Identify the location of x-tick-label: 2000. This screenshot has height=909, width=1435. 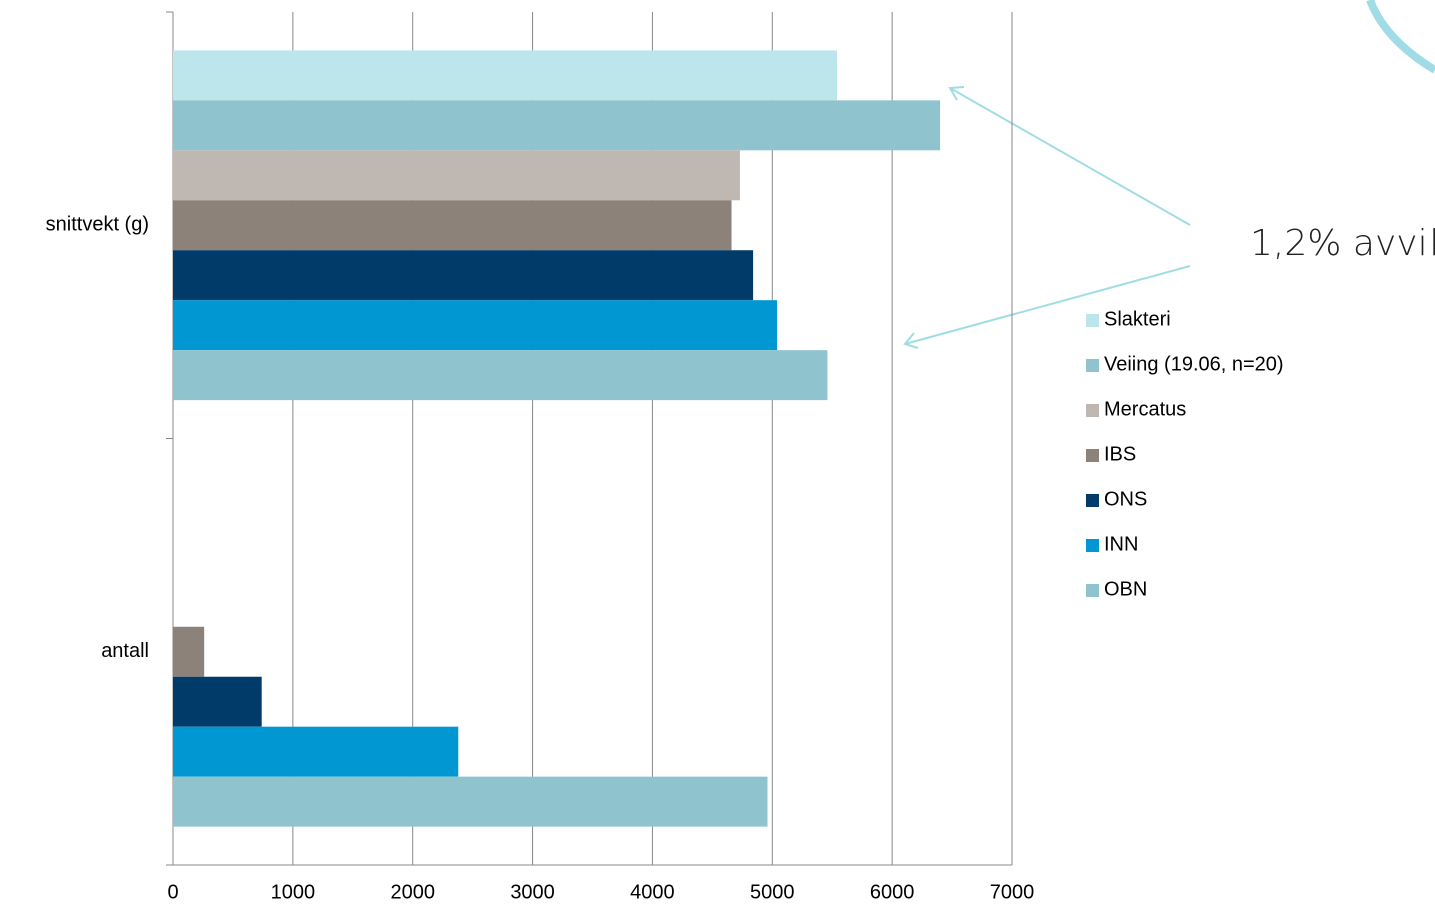
(412, 892).